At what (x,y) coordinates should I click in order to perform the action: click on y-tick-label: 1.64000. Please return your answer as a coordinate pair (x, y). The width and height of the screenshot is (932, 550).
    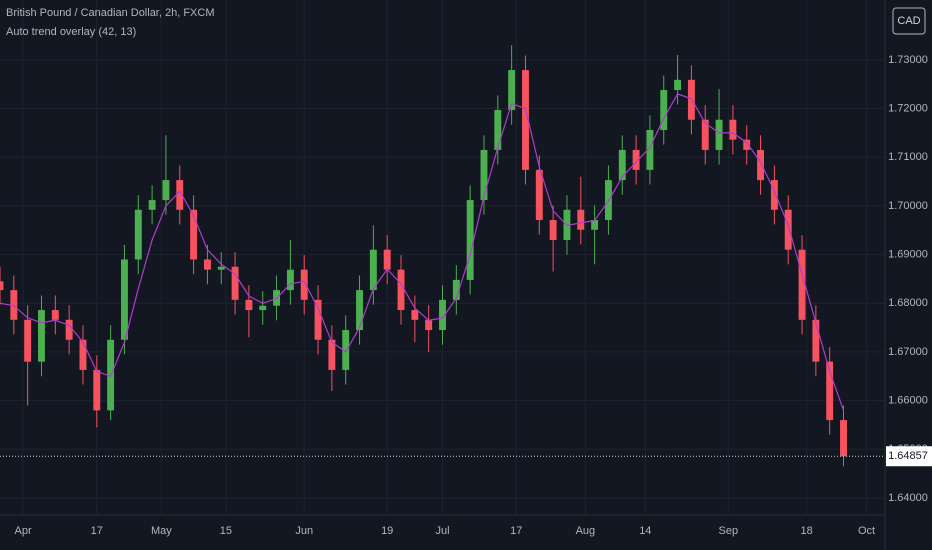
    Looking at the image, I should click on (908, 498).